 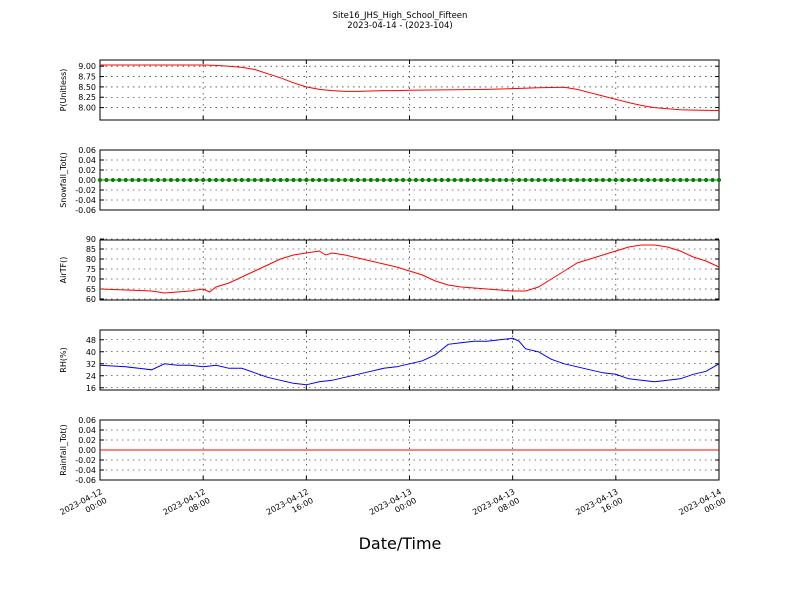 I want to click on plot-0-ytick-label: 8.50, so click(x=87, y=87).